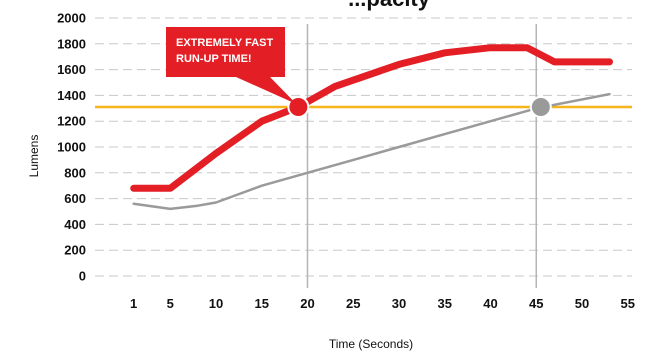  I want to click on x-tick-label: 35, so click(445, 303).